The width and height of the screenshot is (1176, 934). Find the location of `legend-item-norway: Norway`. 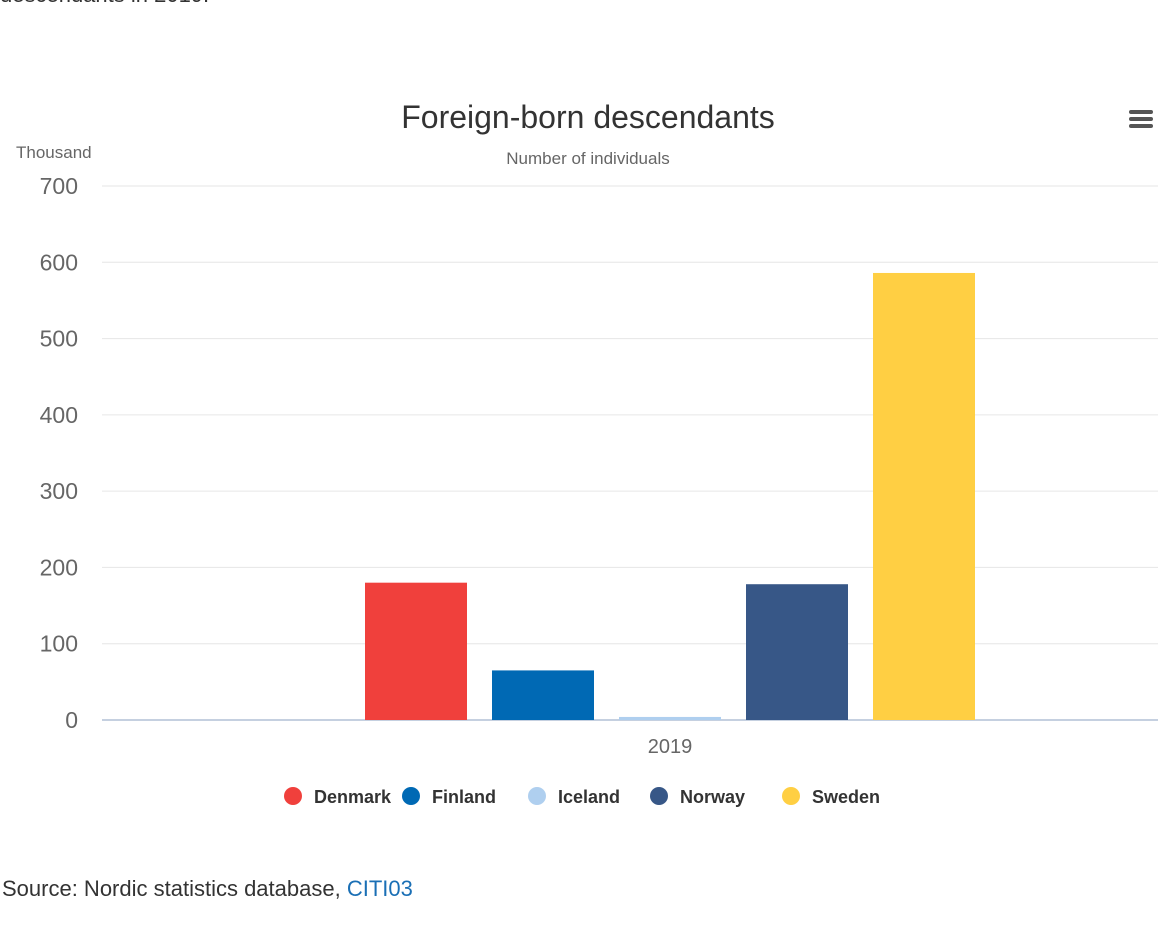

legend-item-norway: Norway is located at coordinates (697, 797).